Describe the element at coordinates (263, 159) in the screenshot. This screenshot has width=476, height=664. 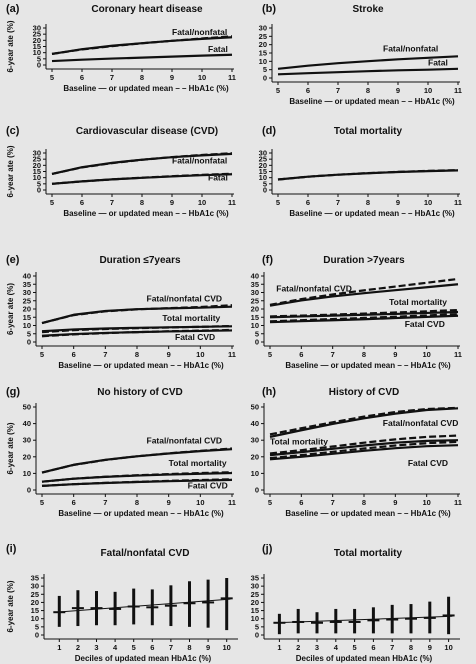
I see `panel-d-ytick-label: 25` at that location.